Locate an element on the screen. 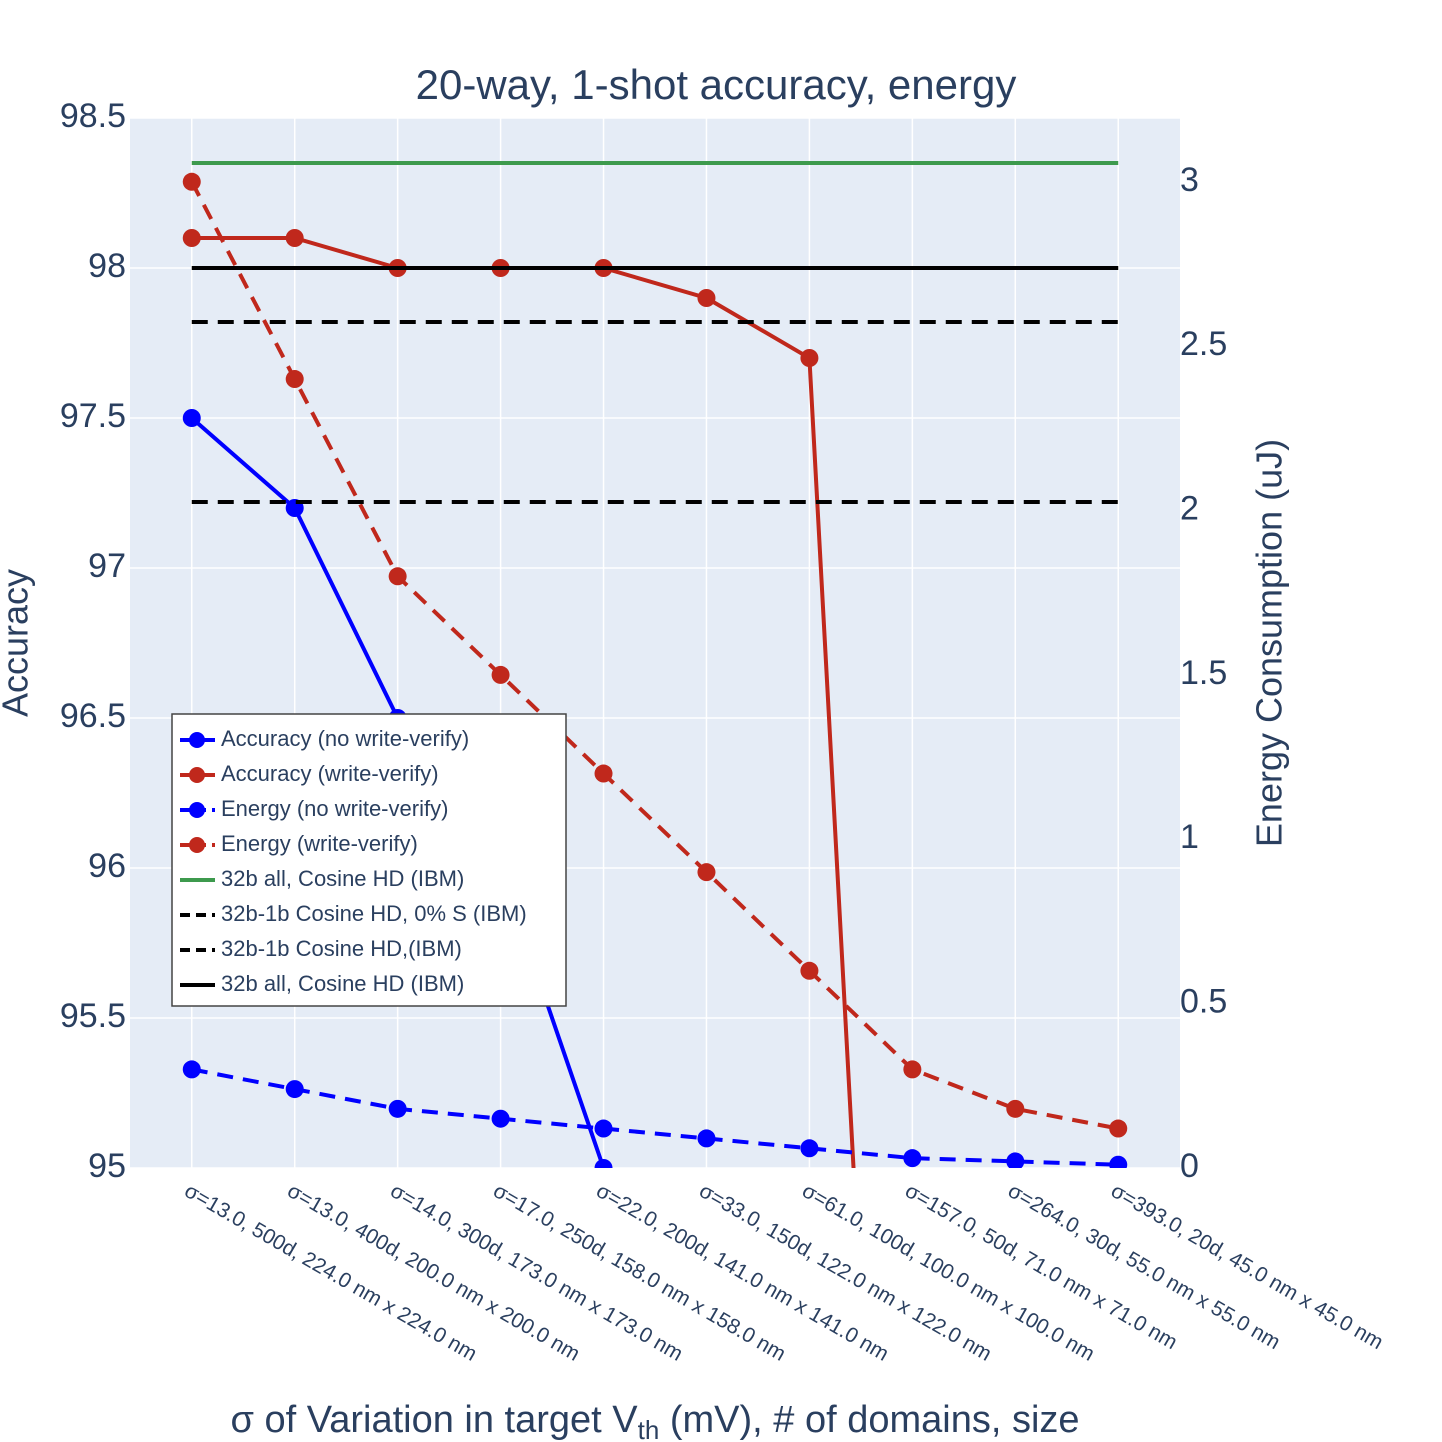  y-tick-label: 96.5 is located at coordinates (93, 716).